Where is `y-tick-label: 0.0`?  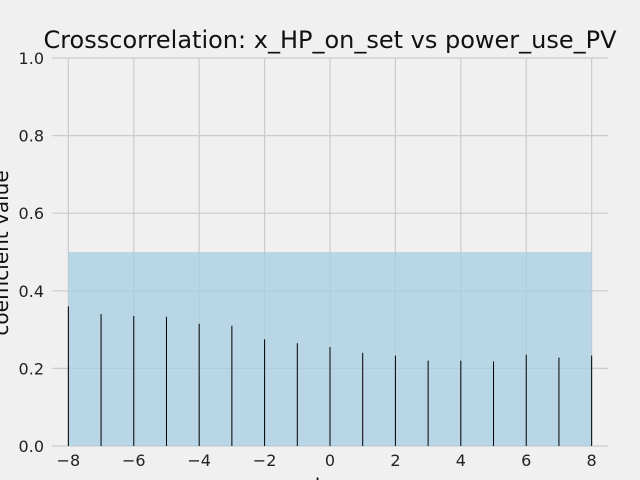 y-tick-label: 0.0 is located at coordinates (31, 446).